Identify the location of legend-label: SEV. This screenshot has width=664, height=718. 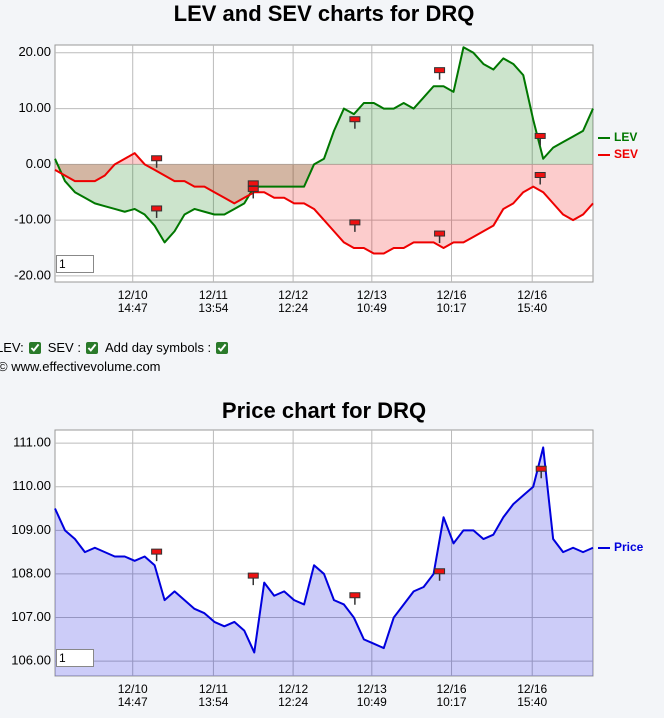
(626, 154).